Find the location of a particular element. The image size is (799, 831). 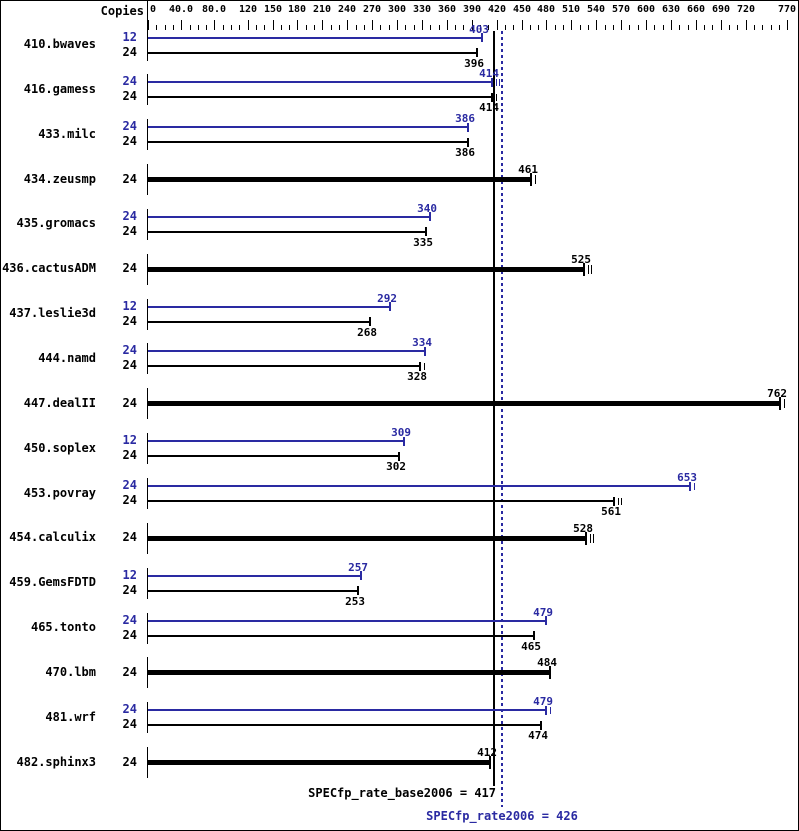

bar-value-label: 528 is located at coordinates (583, 528).